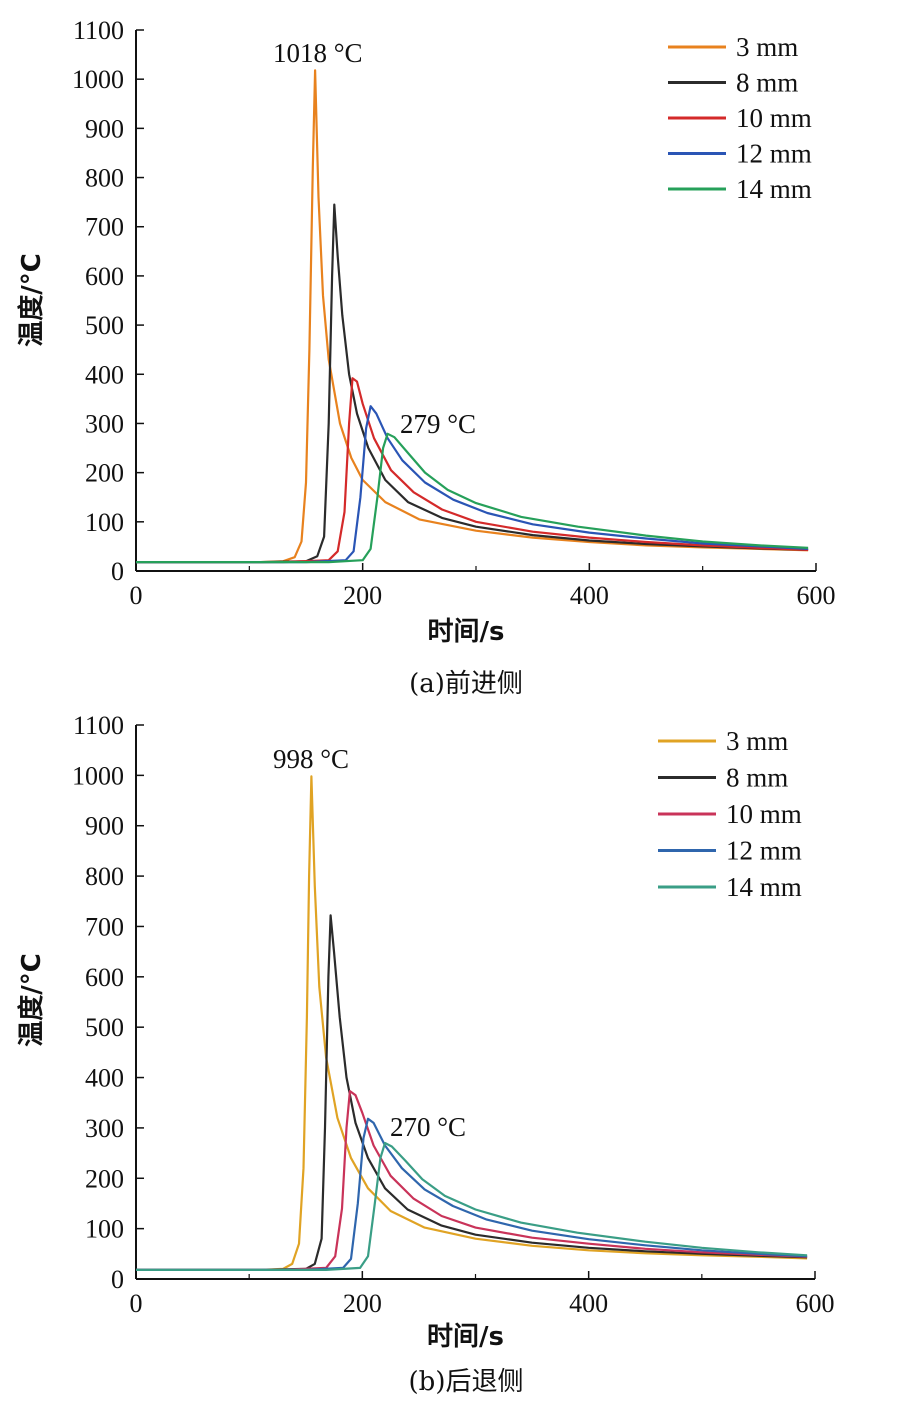 This screenshot has height=1407, width=898. What do you see at coordinates (428, 1127) in the screenshot?
I see `peak-annotation: 270 °C` at bounding box center [428, 1127].